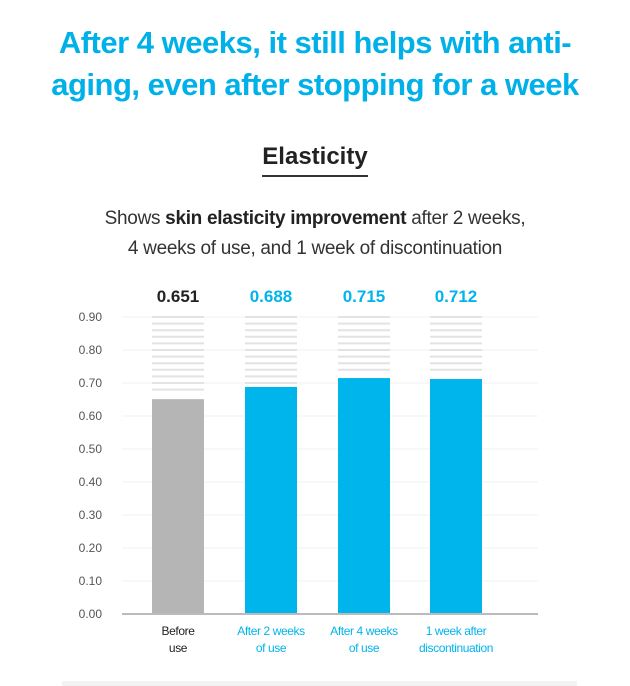 The width and height of the screenshot is (630, 686). Describe the element at coordinates (91, 614) in the screenshot. I see `y-tick-label: 0.00` at that location.